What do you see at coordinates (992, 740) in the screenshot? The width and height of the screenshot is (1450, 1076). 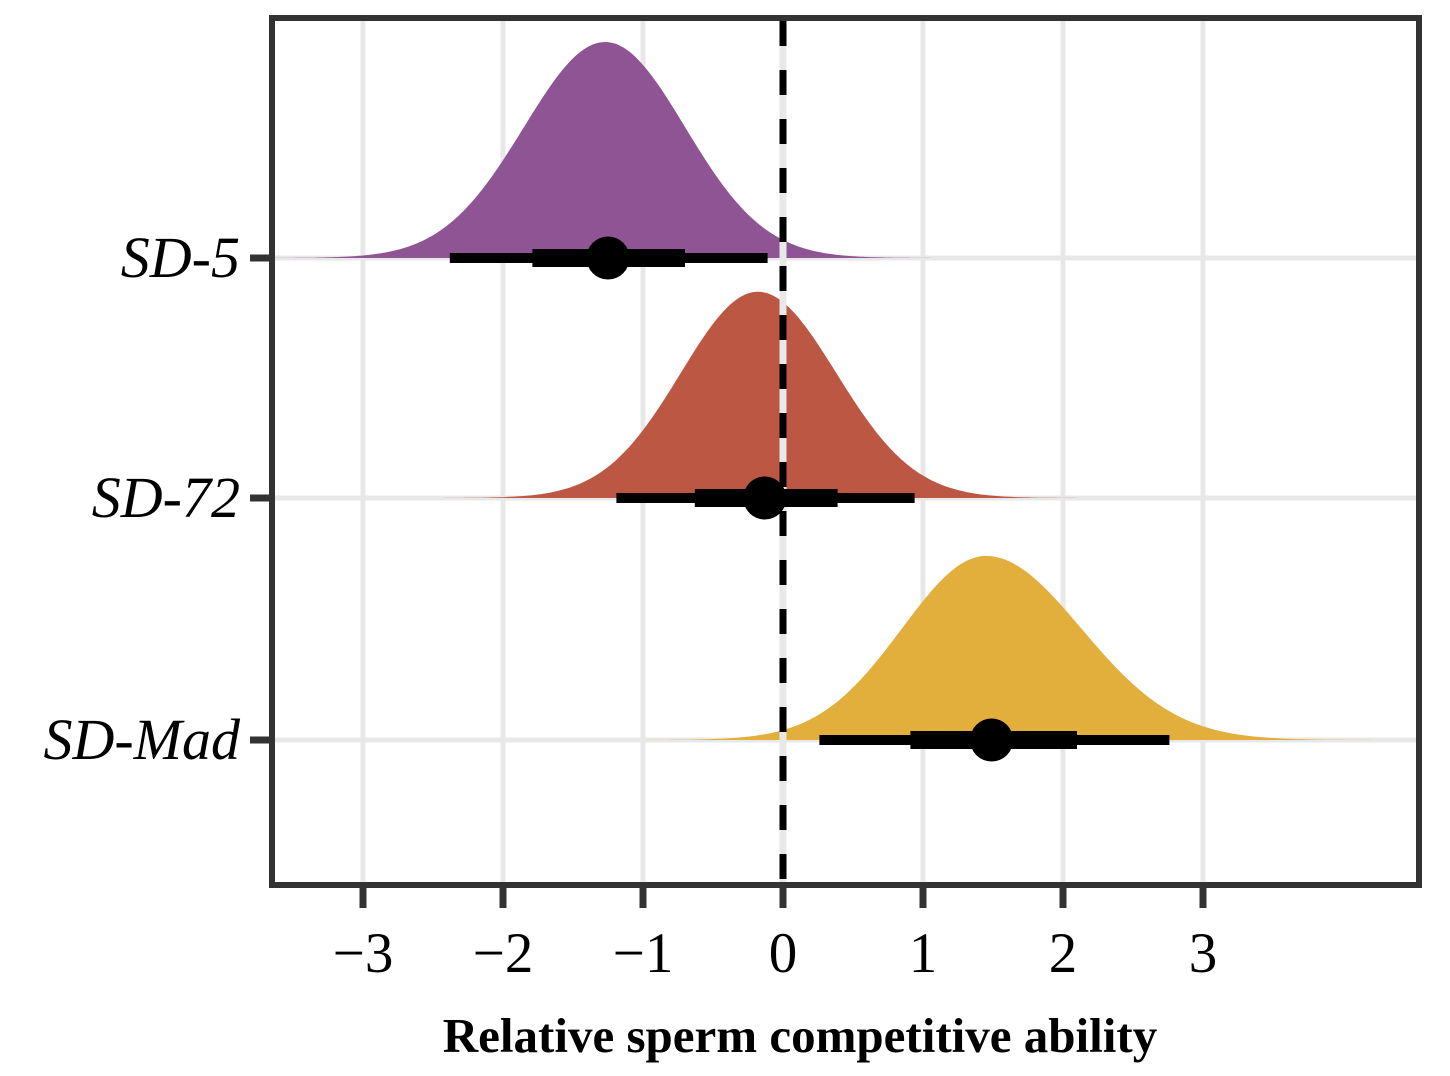 I see `median-point-sd-mad` at bounding box center [992, 740].